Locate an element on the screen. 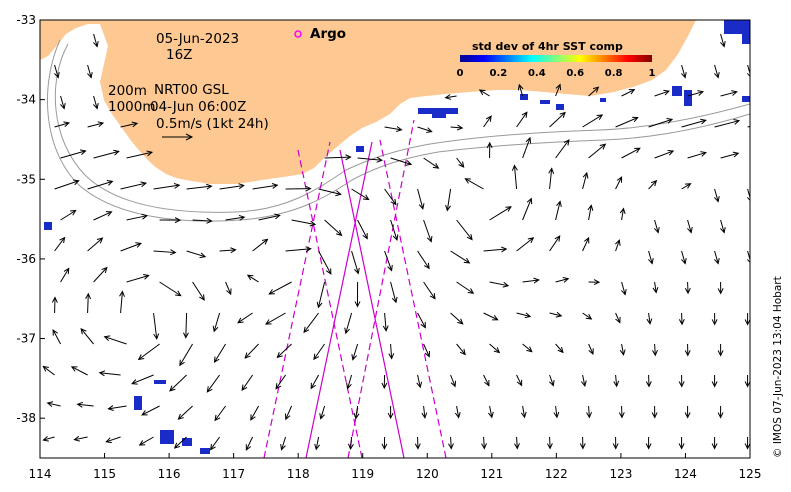 The image size is (791, 492). date-label: 05-Jun-2023 is located at coordinates (197, 39).